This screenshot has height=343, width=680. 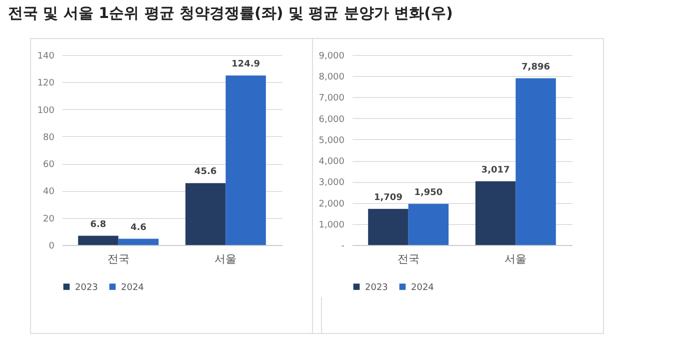 I want to click on chart-title: 전국 및 서울 1순위 평균 청약경쟁률(좌) 및 평균 분양가 변화(우), so click(x=230, y=13).